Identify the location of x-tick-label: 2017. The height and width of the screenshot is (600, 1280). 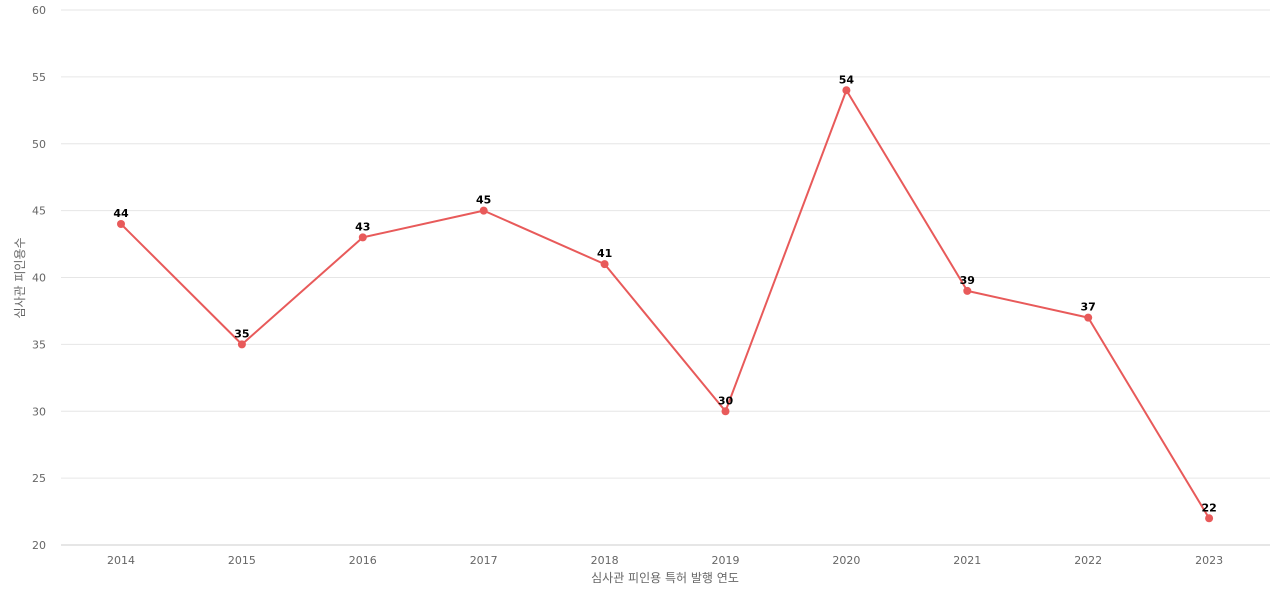
(484, 560).